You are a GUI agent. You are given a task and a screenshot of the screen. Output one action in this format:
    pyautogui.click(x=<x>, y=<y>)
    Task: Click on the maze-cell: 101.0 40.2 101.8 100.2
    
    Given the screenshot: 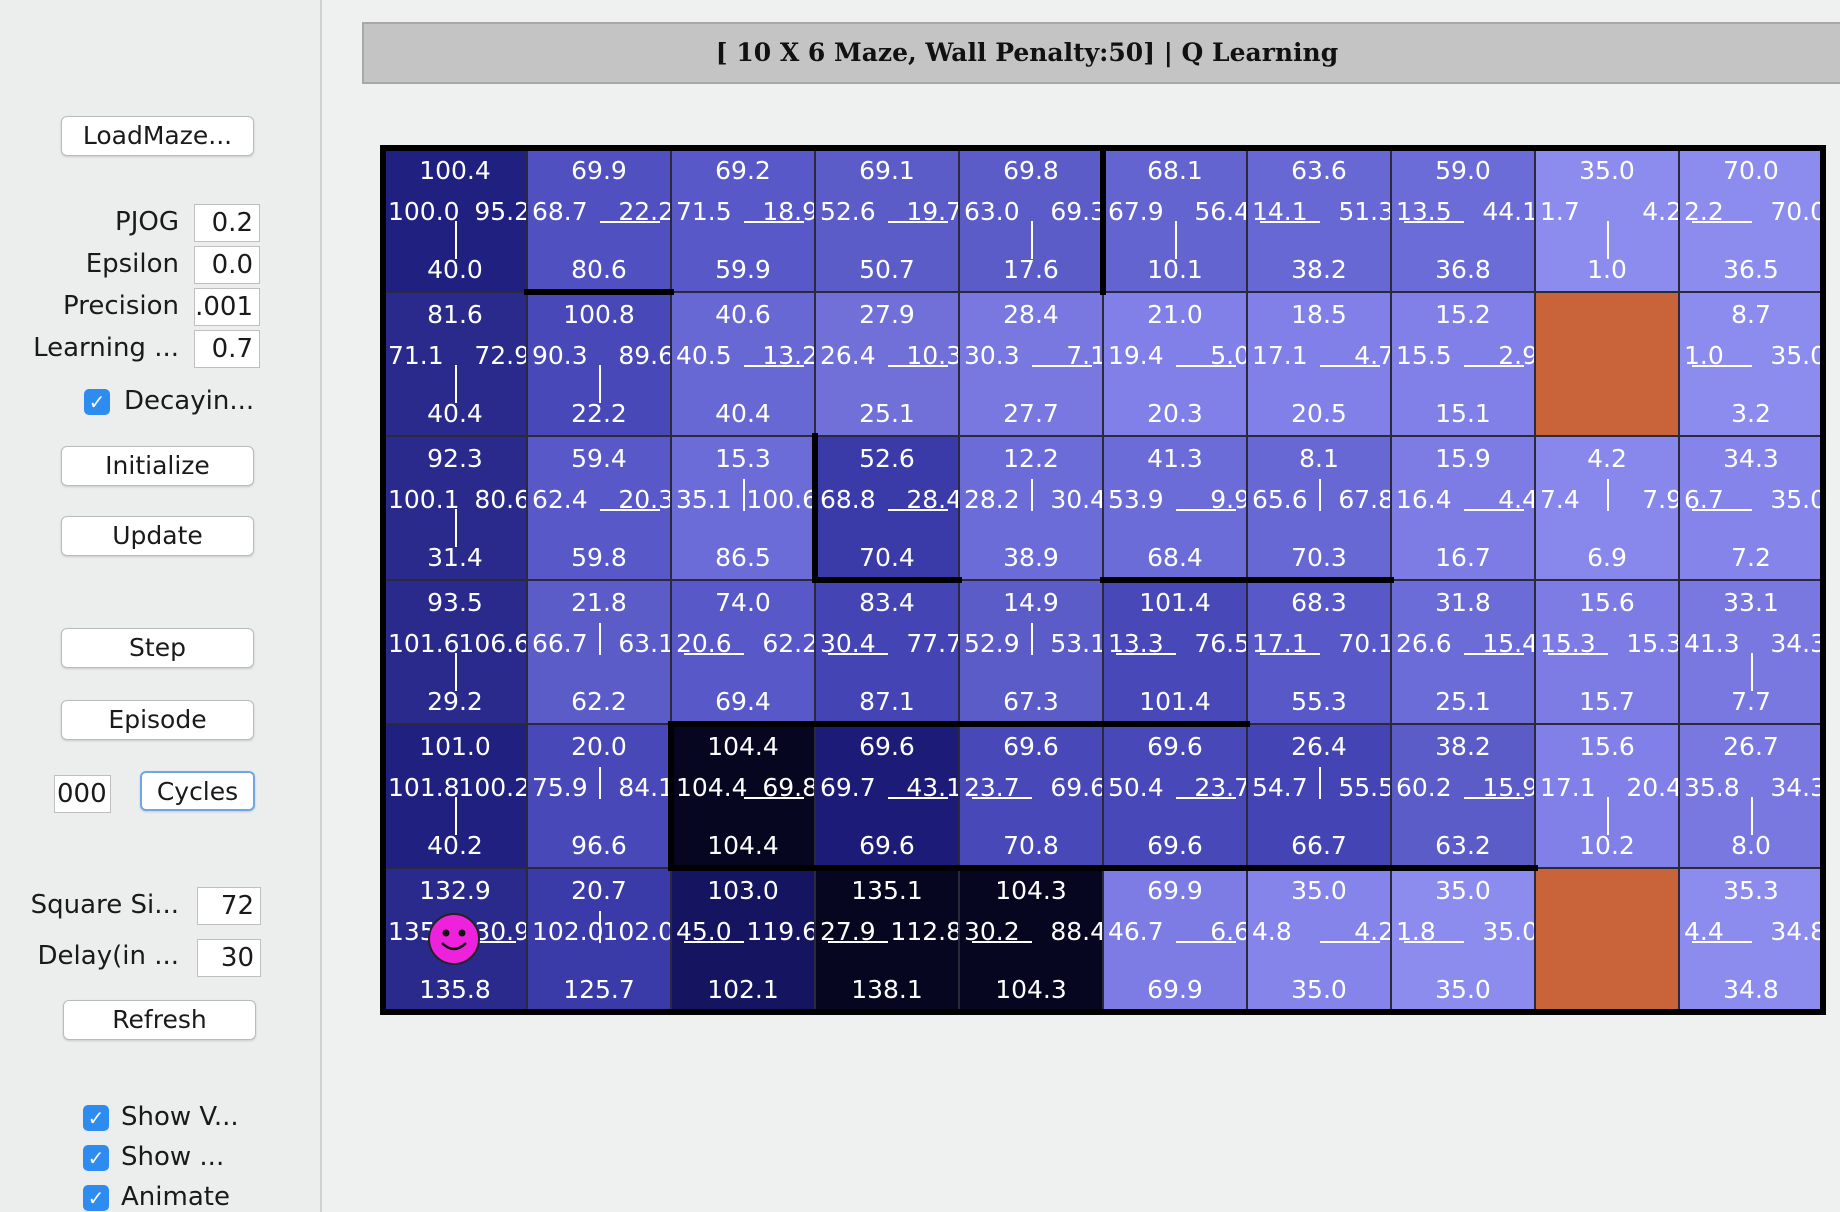 What is the action you would take?
    pyautogui.click(x=455, y=796)
    